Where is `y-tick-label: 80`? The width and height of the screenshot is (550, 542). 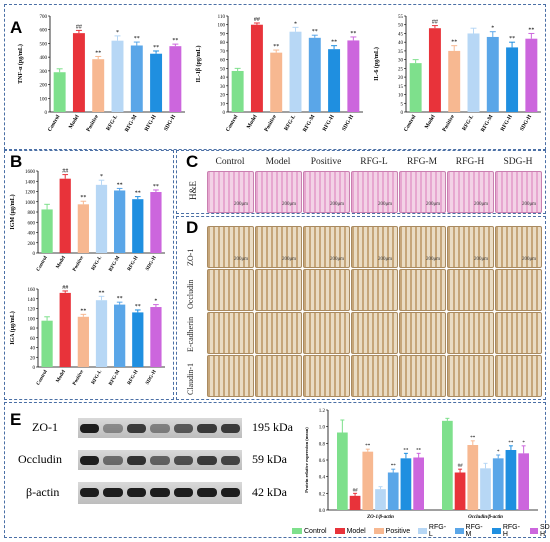 y-tick-label: 80 is located at coordinates (223, 43).